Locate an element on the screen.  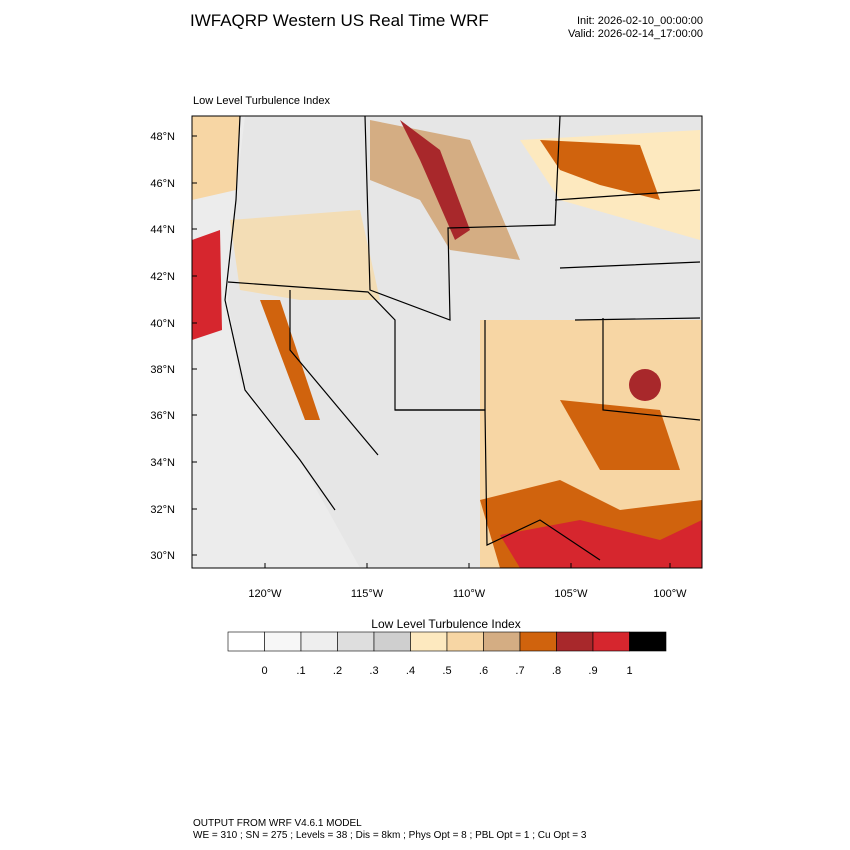
colorbar: 0 .1 .2 .3 .4 .5 .6 .7 .8 .9 1 is located at coordinates (447, 654).